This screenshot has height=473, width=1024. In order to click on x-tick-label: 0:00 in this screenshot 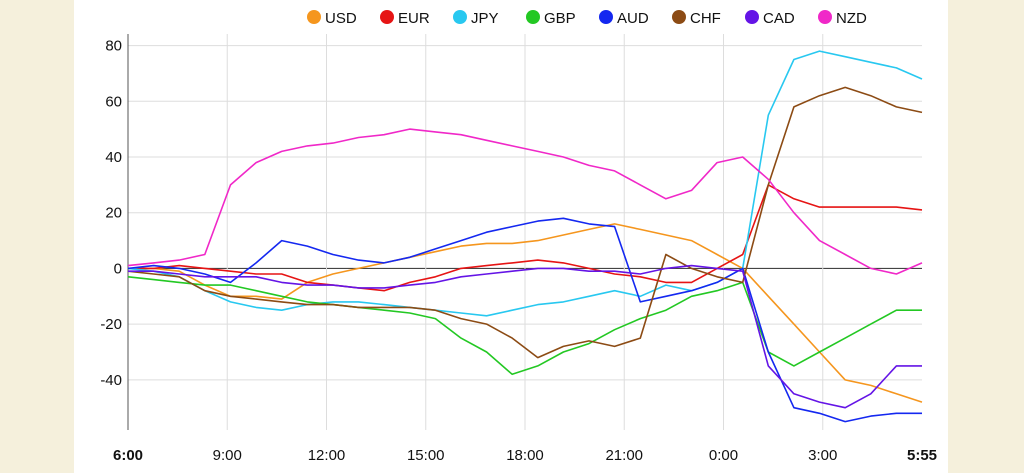, I will do `click(723, 455)`.